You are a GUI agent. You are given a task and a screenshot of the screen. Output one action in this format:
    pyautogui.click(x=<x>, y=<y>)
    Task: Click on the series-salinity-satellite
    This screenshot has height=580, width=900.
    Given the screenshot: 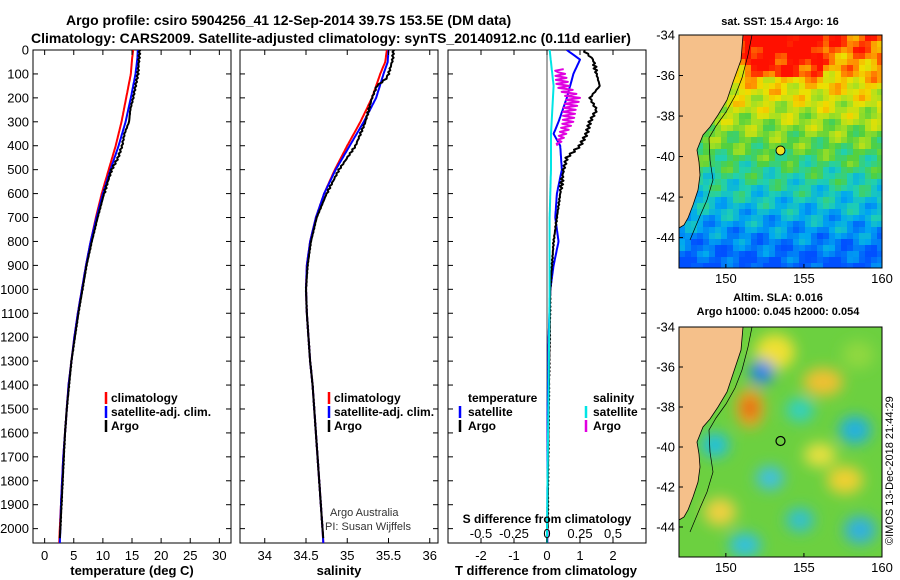 What is the action you would take?
    pyautogui.click(x=550, y=296)
    